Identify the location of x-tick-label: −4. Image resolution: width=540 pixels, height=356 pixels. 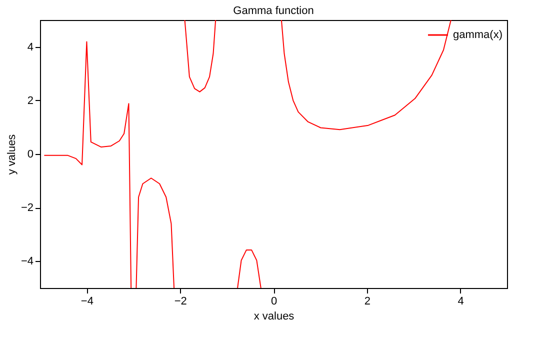
(87, 302).